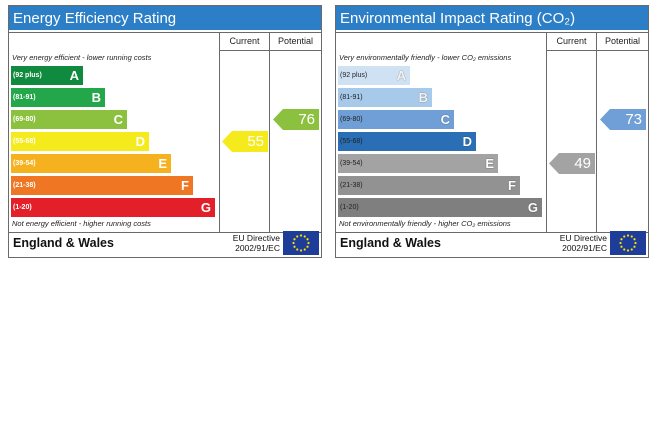 This screenshot has height=430, width=656. I want to click on energy-title: Energy Efficiency Rating, so click(165, 18).